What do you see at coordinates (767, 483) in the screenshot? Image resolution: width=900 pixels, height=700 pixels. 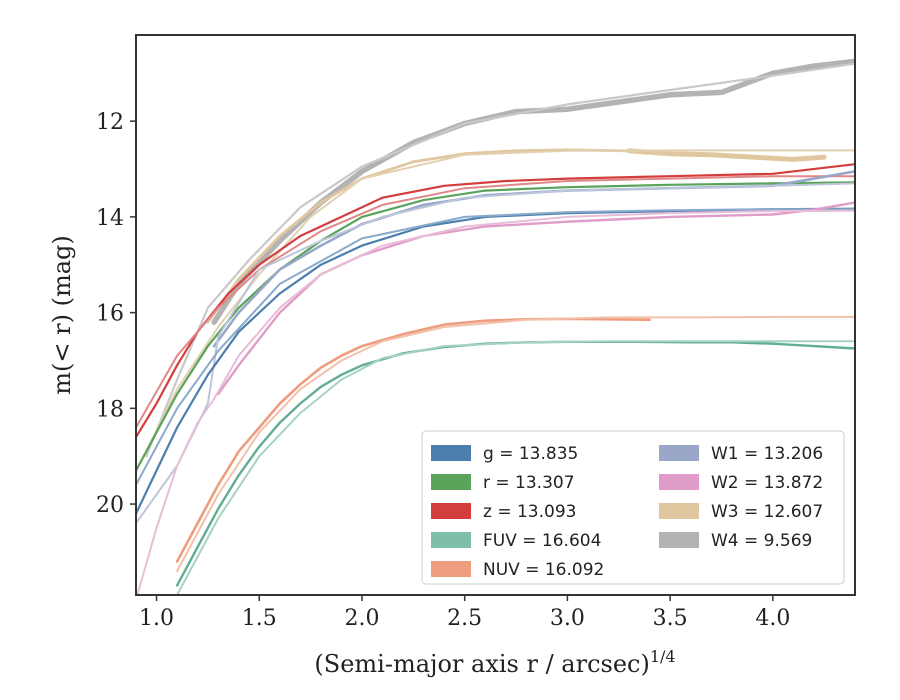 I see `legend-label: W2 = 13.872` at bounding box center [767, 483].